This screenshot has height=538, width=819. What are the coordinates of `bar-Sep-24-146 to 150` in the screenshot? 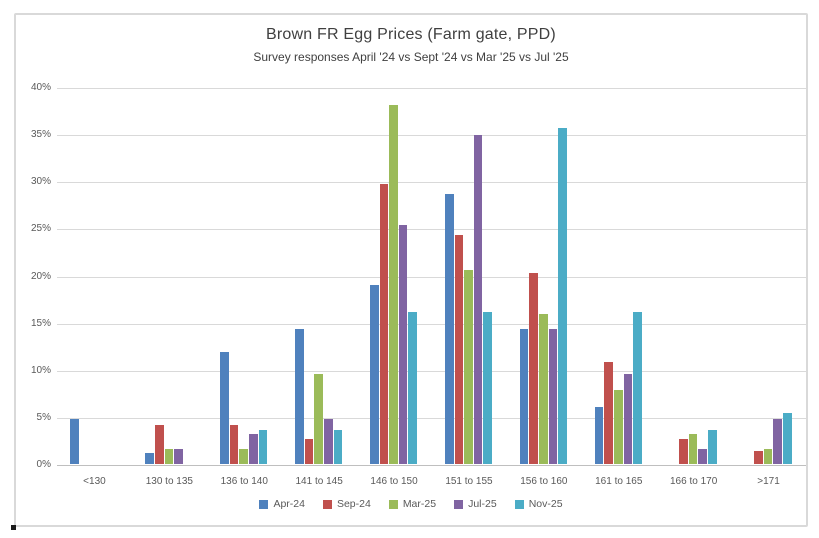 It's located at (384, 324).